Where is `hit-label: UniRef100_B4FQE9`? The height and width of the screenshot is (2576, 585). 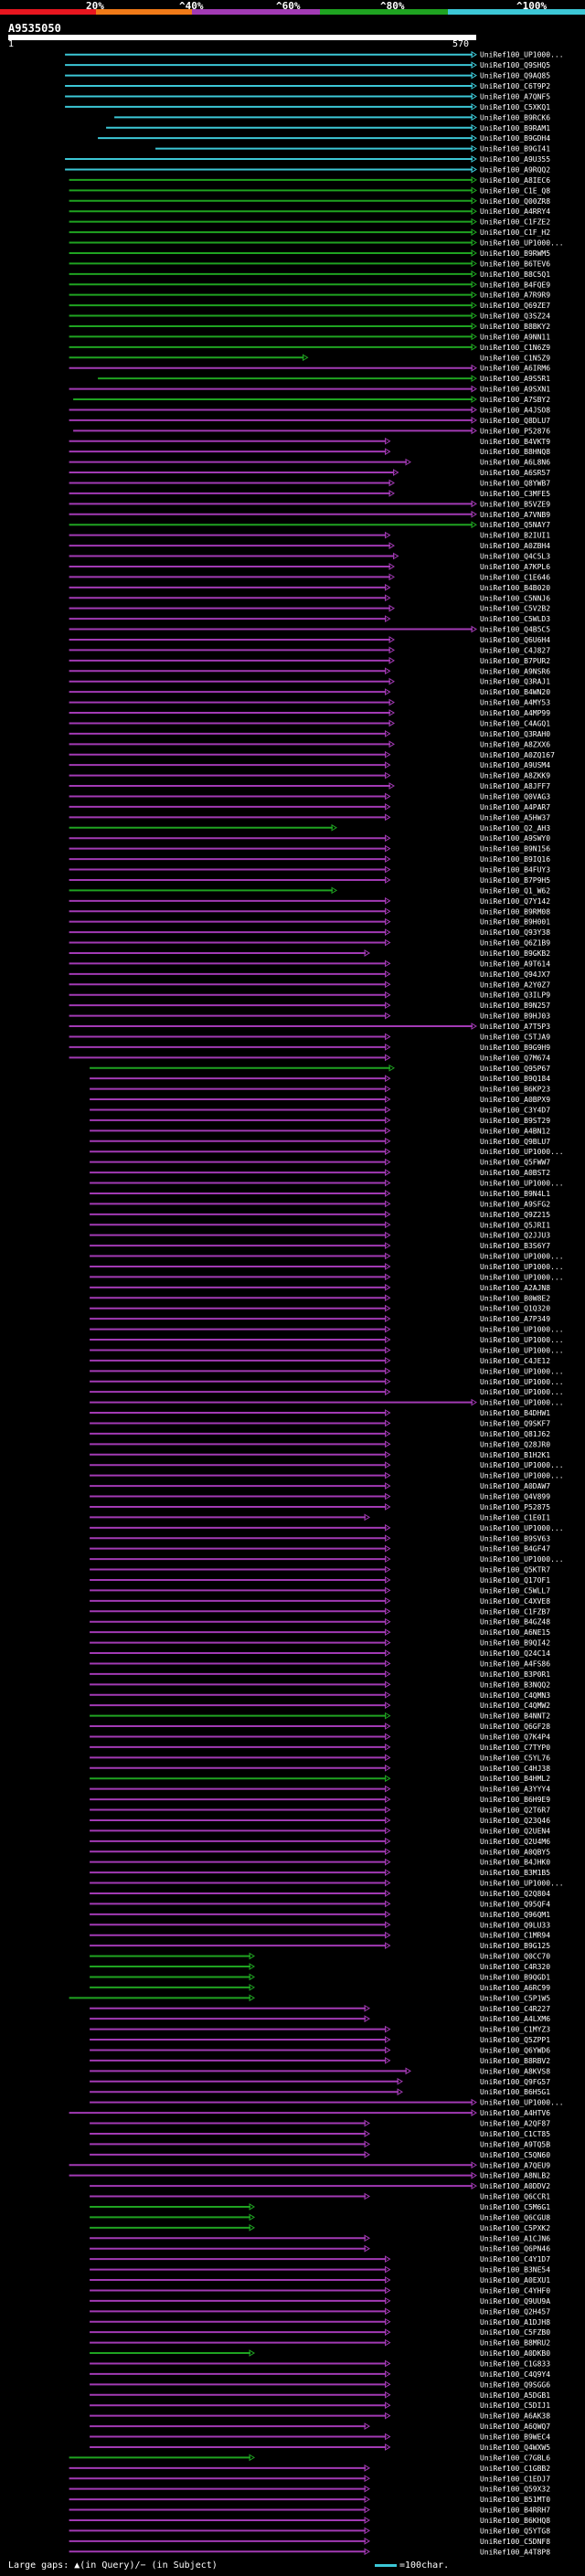 hit-label: UniRef100_B4FQE9 is located at coordinates (515, 285).